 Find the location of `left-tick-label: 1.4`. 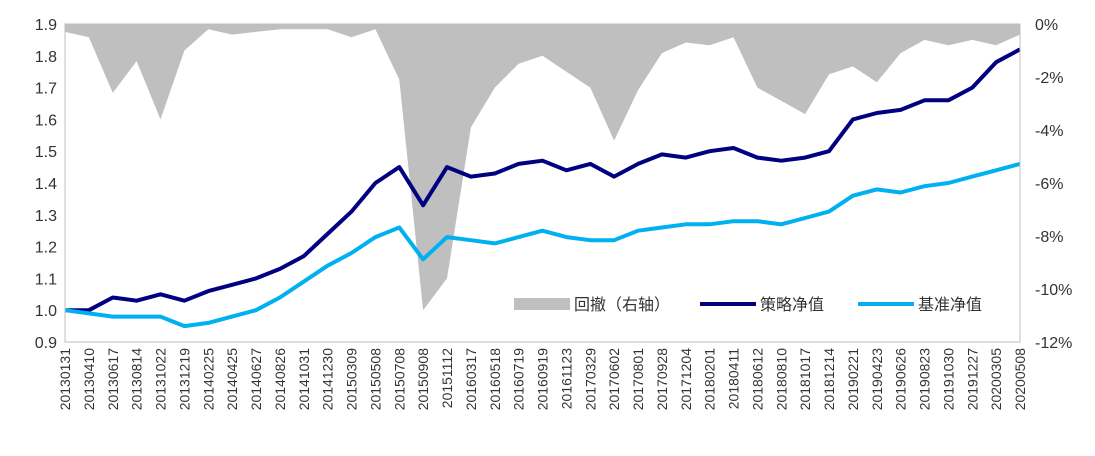

left-tick-label: 1.4 is located at coordinates (46, 184).